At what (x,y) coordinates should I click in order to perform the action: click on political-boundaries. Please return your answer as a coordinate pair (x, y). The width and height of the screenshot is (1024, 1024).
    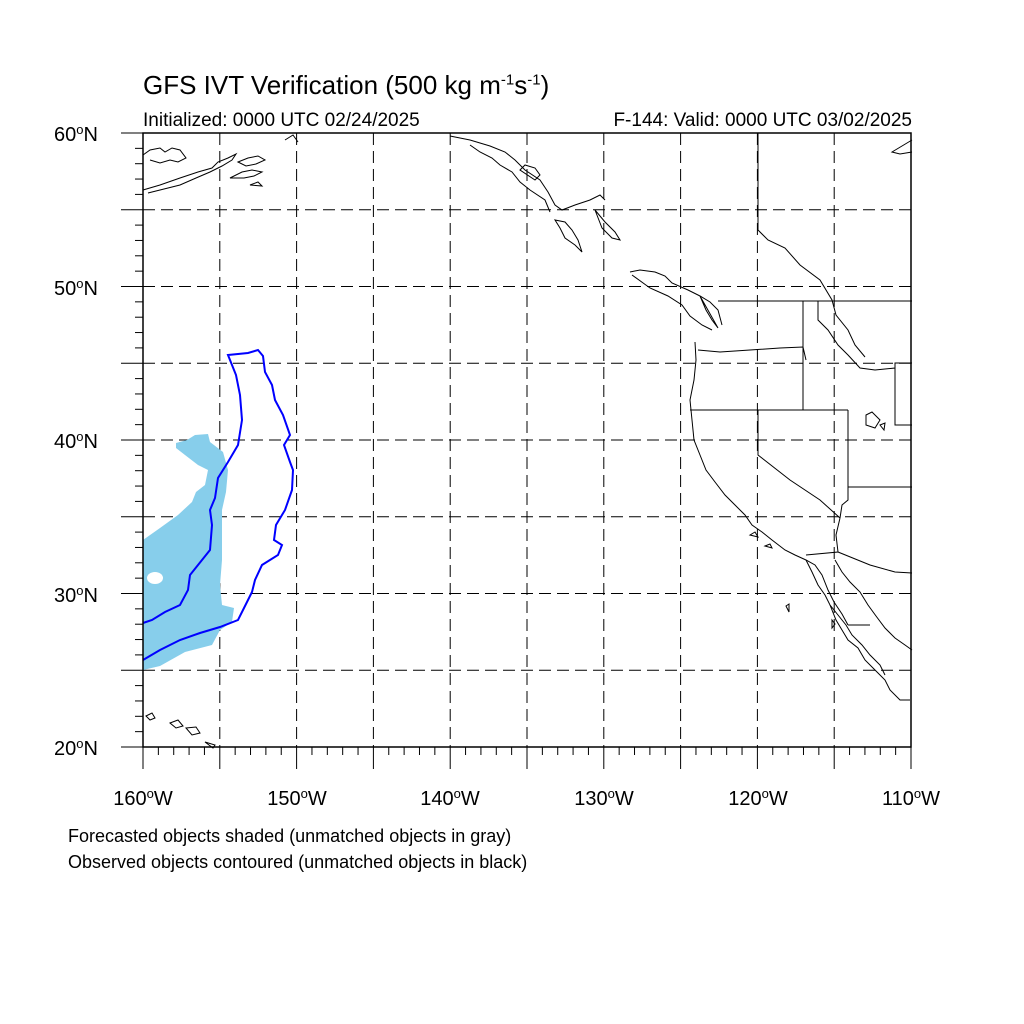
    Looking at the image, I should click on (801, 379).